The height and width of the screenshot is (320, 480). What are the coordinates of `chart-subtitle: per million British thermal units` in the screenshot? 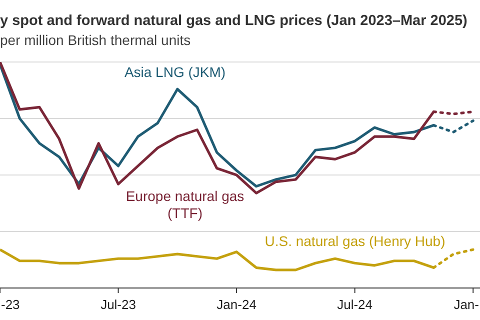 It's located at (95, 40).